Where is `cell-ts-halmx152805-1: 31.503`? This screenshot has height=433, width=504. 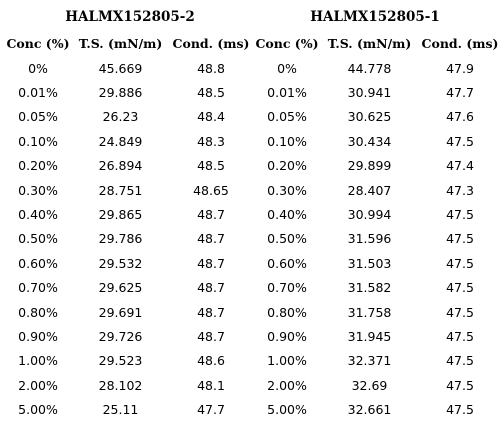 cell-ts-halmx152805-1: 31.503 is located at coordinates (369, 263).